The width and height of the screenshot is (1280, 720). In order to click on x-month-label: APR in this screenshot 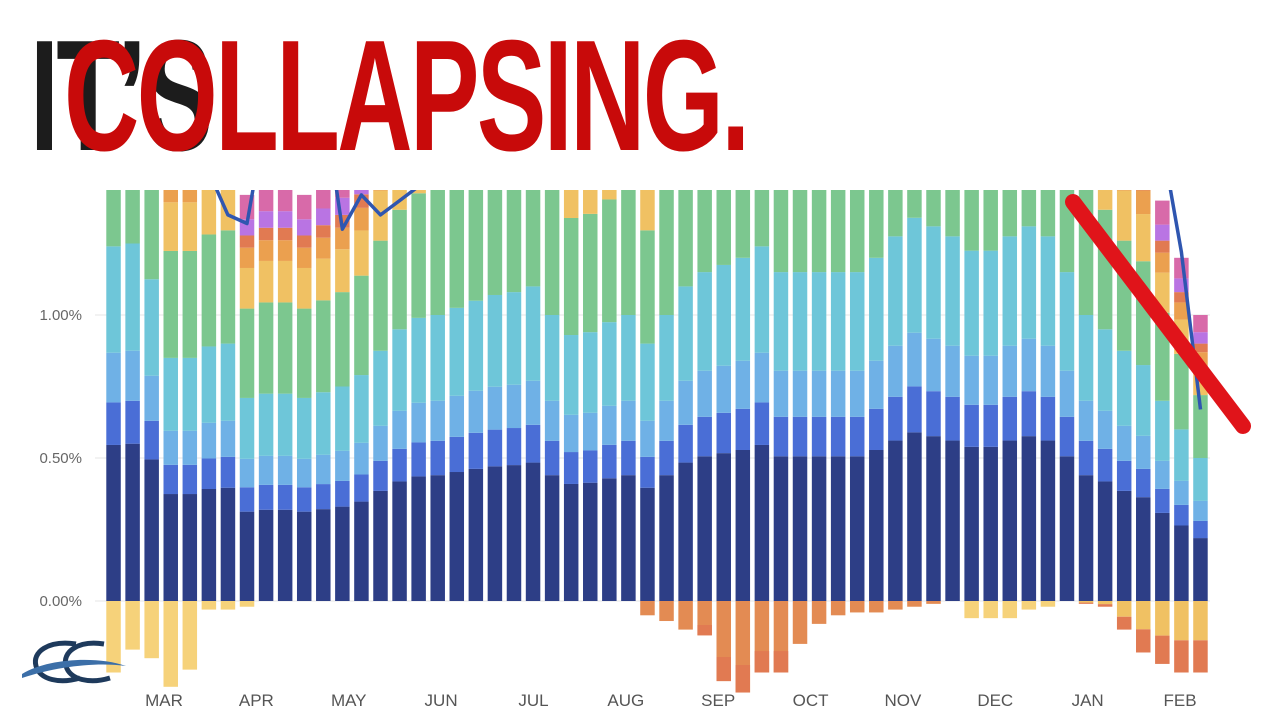, I will do `click(256, 700)`.